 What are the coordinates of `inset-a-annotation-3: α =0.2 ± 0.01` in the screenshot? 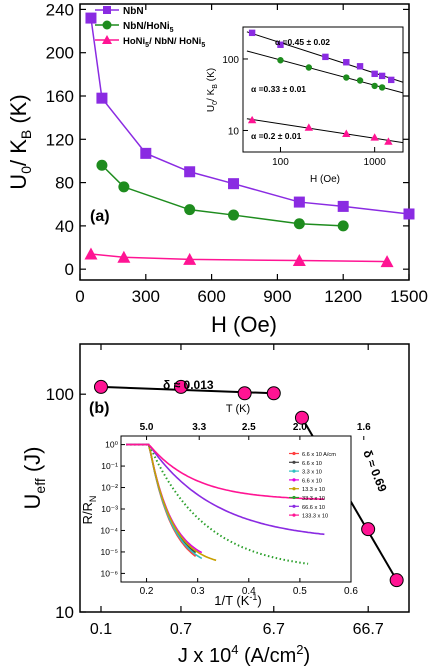 It's located at (276, 136).